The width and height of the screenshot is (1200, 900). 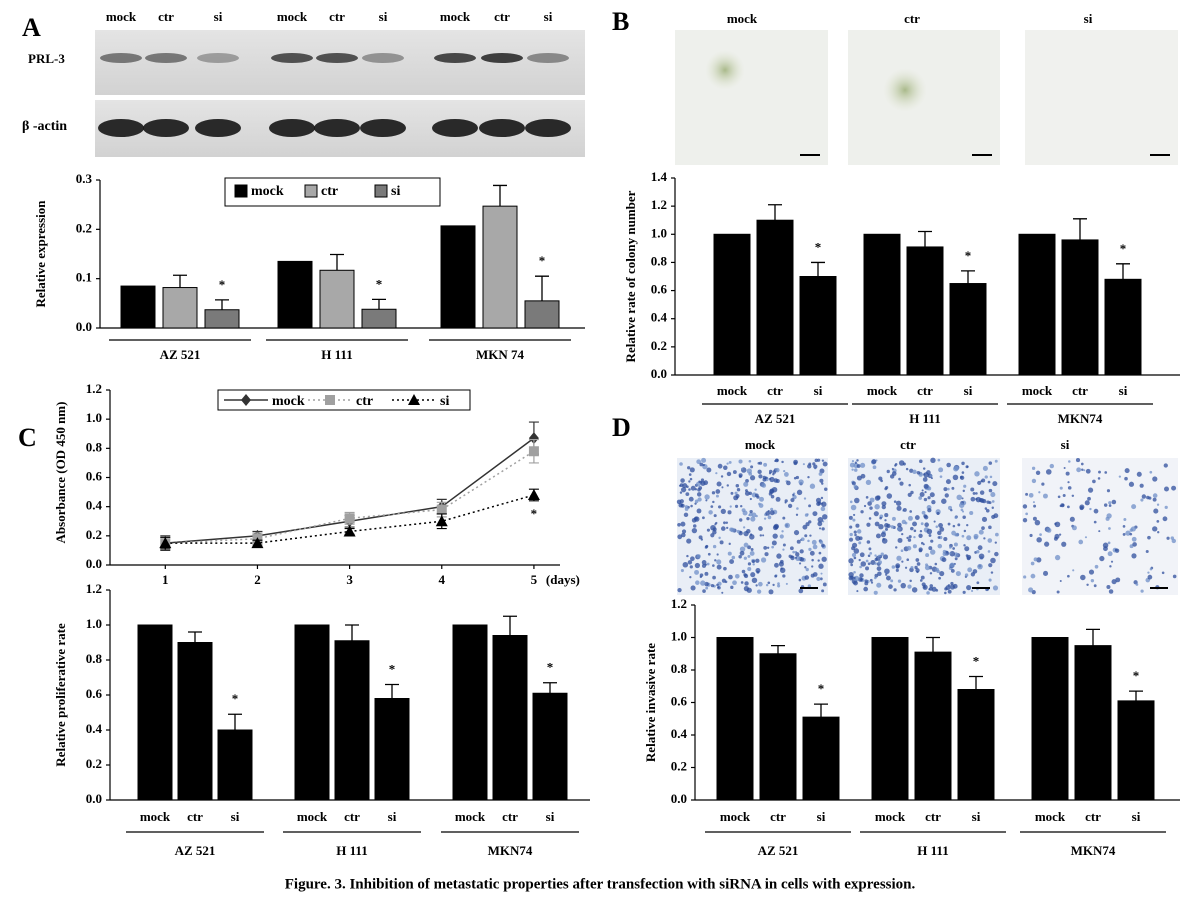 What do you see at coordinates (288, 401) in the screenshot?
I see `legend-label: mock` at bounding box center [288, 401].